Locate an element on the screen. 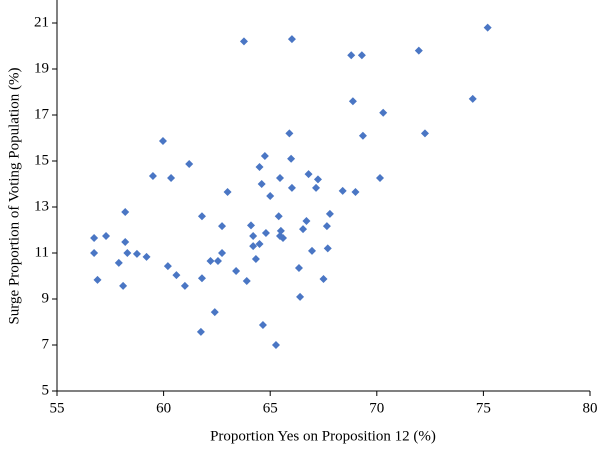  x-tick-label: 70 is located at coordinates (376, 408).